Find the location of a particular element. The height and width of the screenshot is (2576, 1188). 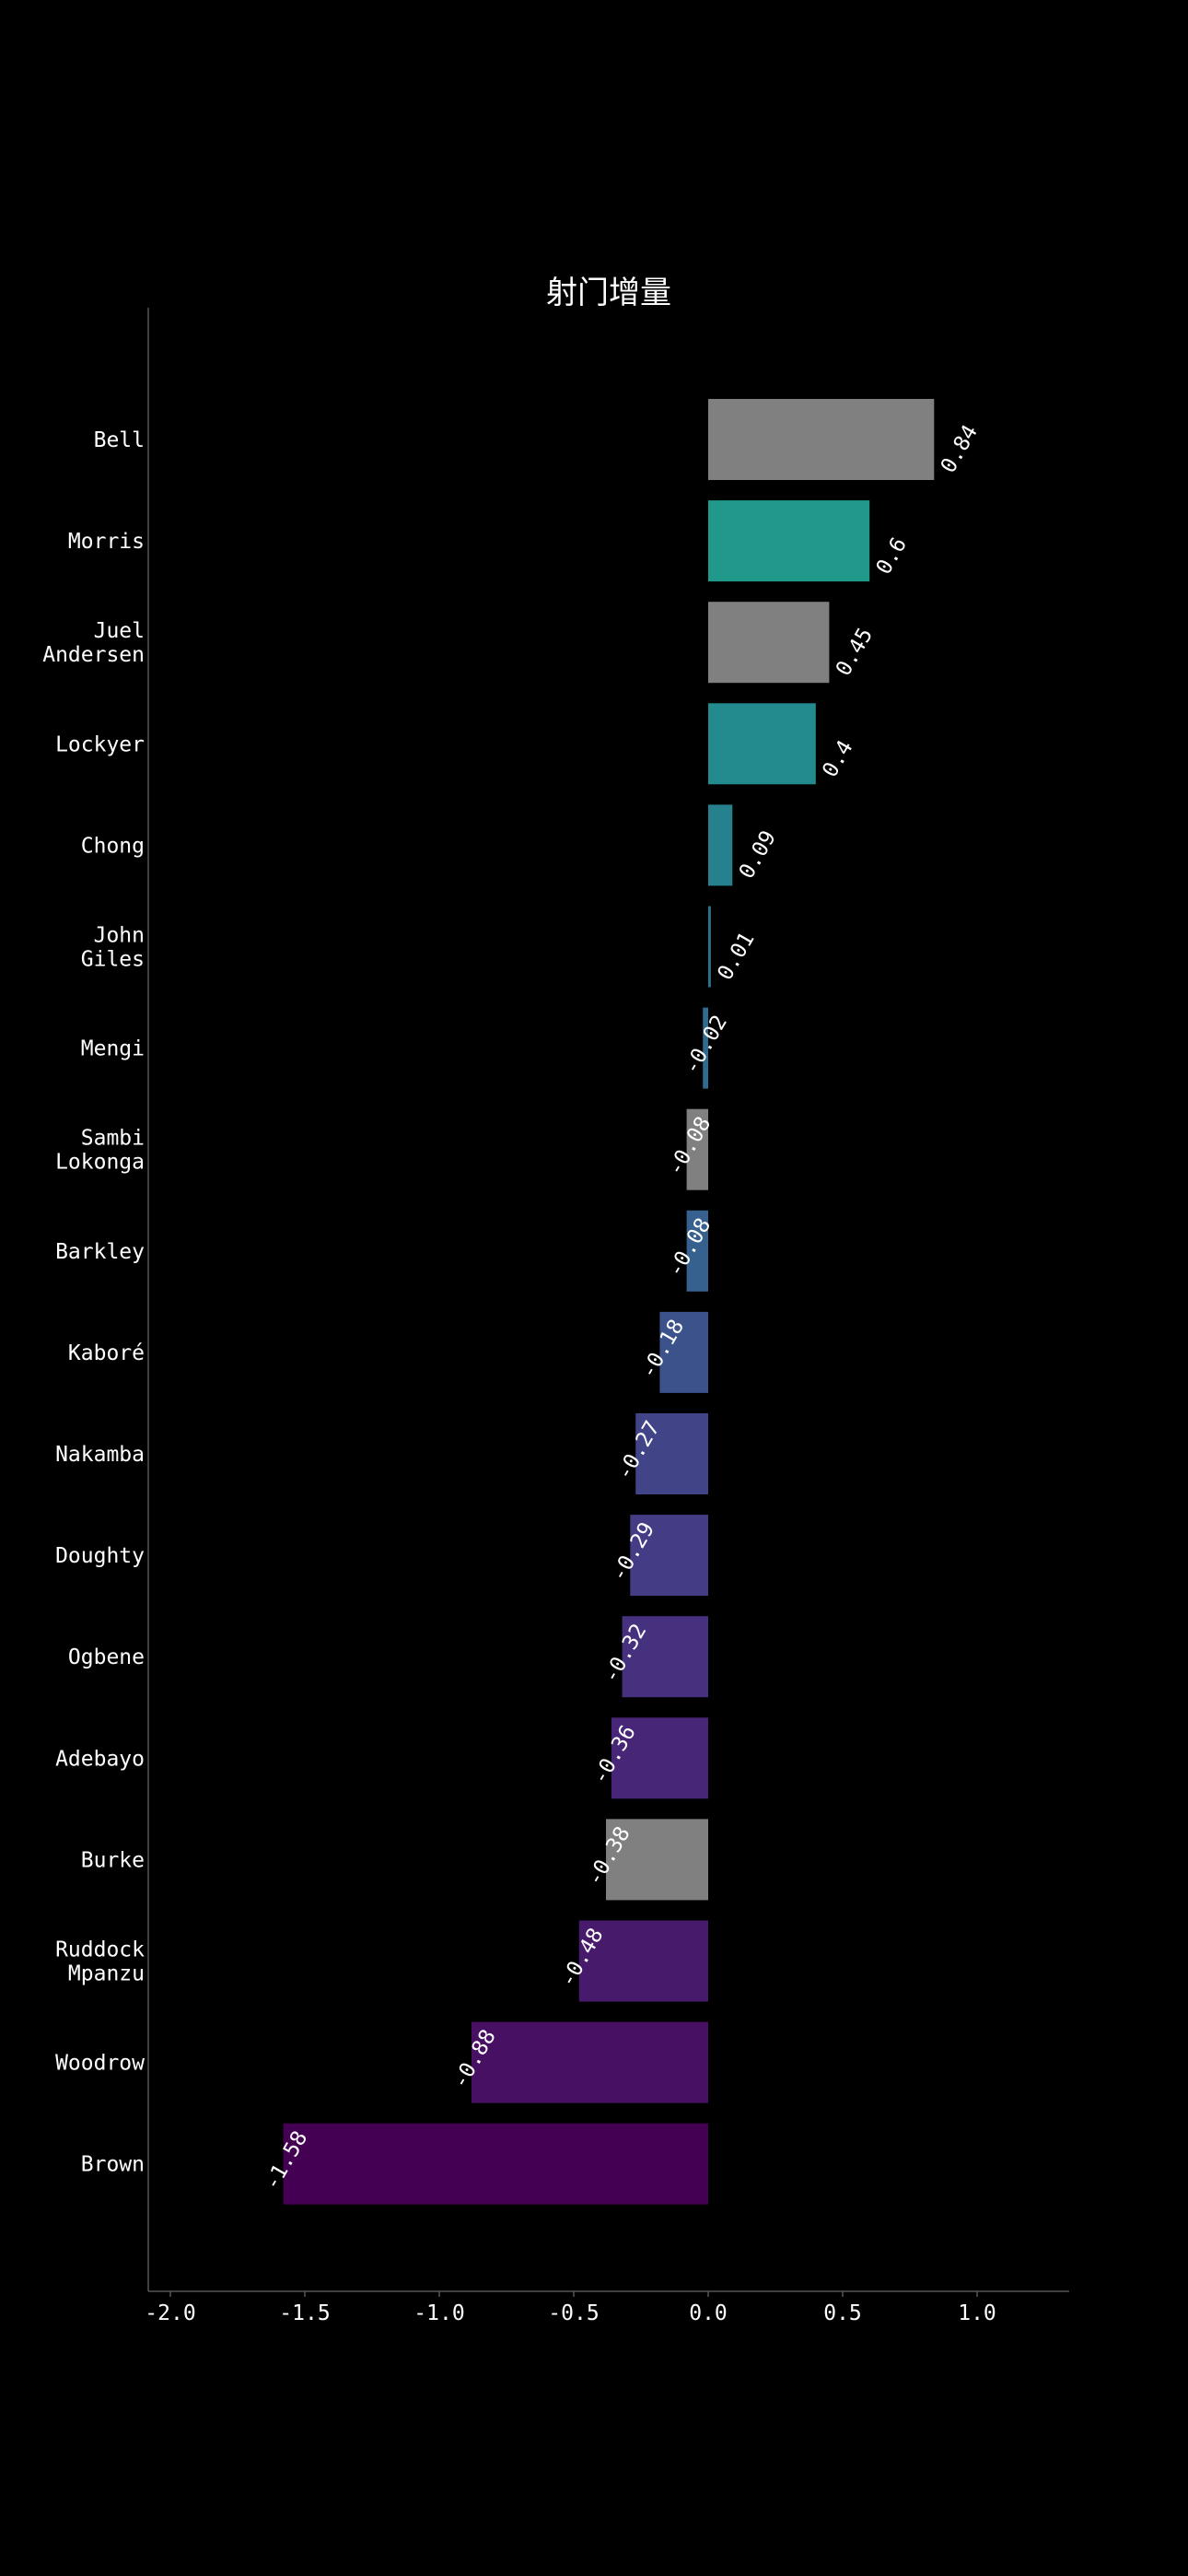

category-label: Kaboré is located at coordinates (106, 1353).